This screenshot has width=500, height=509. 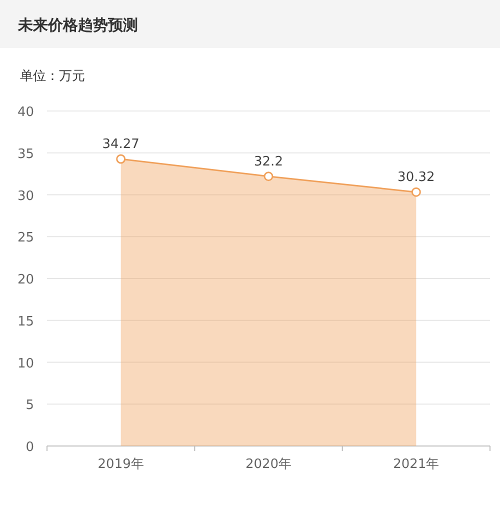 I want to click on chart-title: 未来价格趋势预测, so click(x=77, y=25).